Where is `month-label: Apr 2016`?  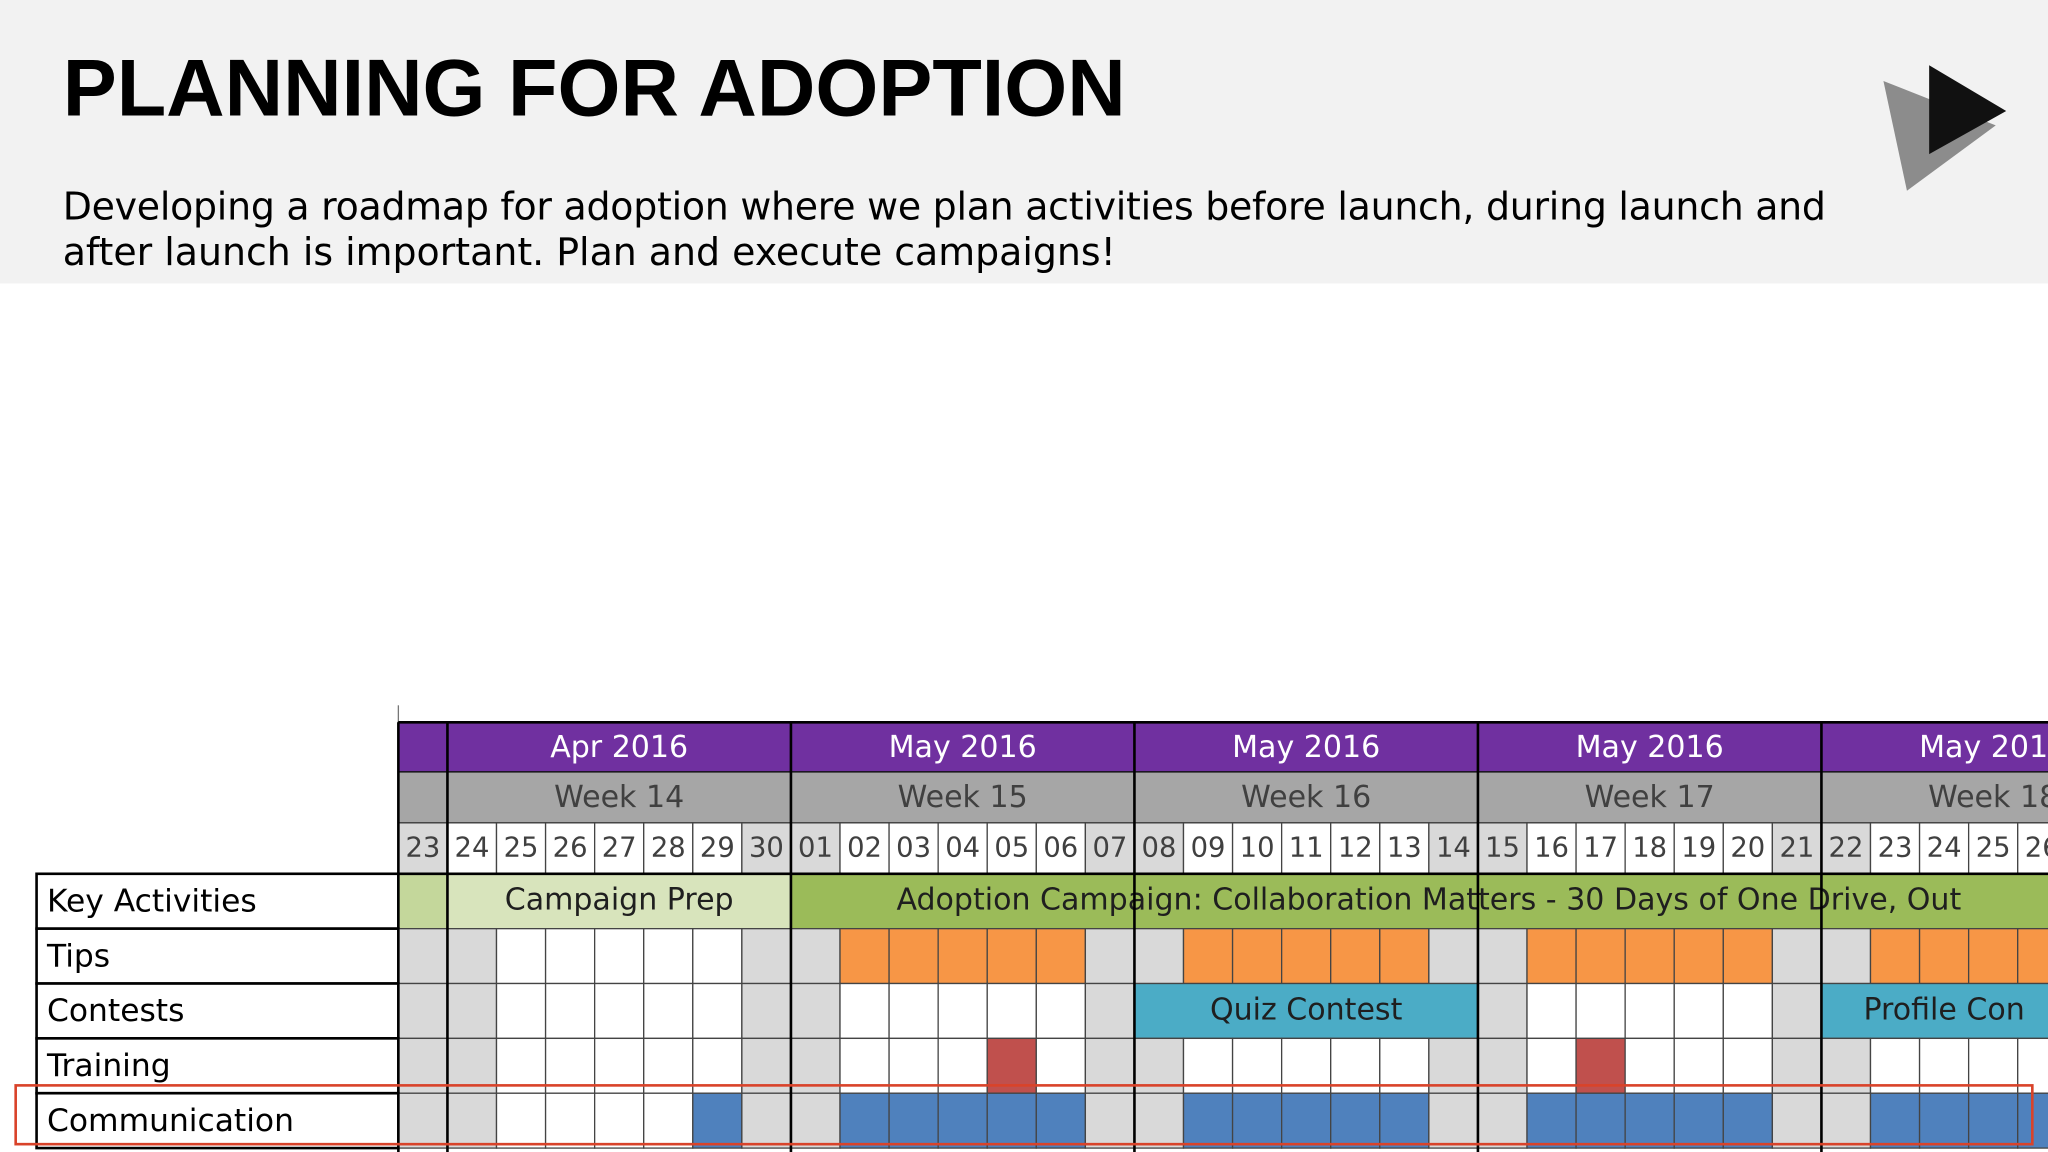
month-label: Apr 2016 is located at coordinates (619, 747).